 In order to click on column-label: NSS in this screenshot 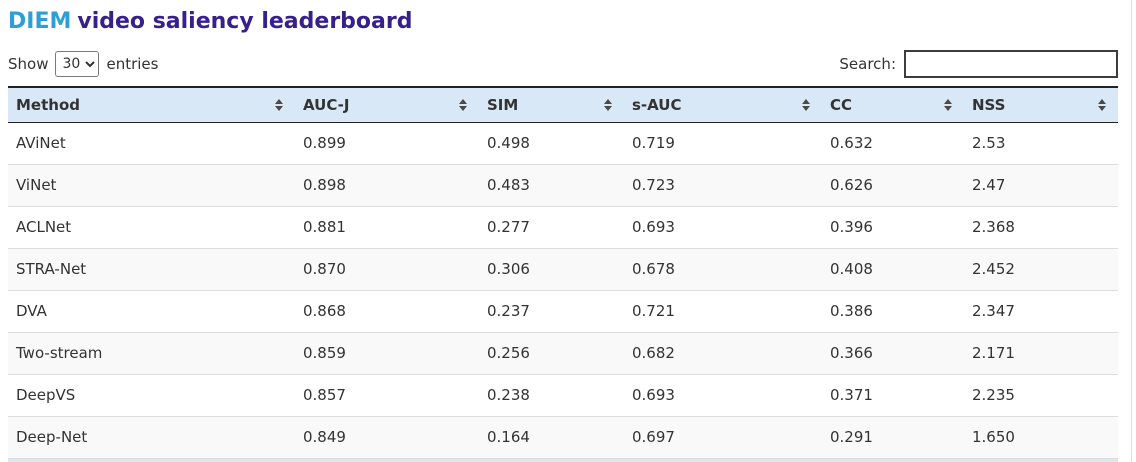, I will do `click(989, 104)`.